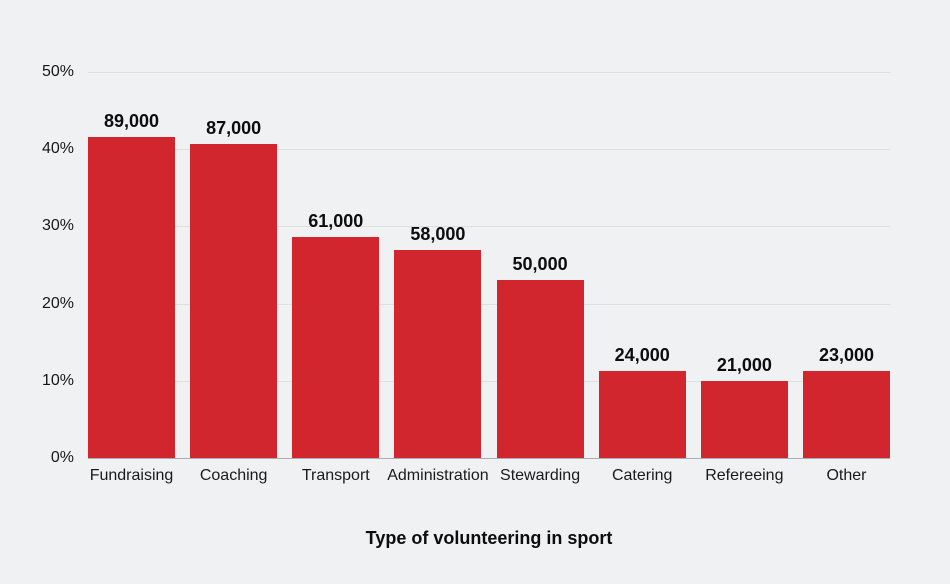  I want to click on bar-transport, so click(336, 347).